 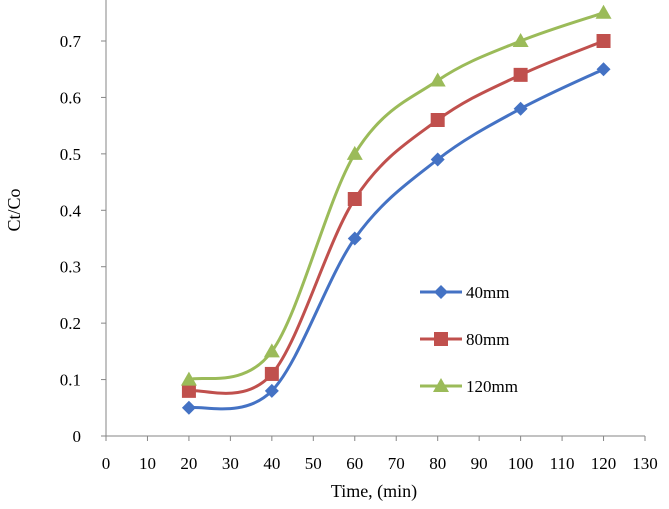 I want to click on legend-label: 80mm, so click(x=487, y=339).